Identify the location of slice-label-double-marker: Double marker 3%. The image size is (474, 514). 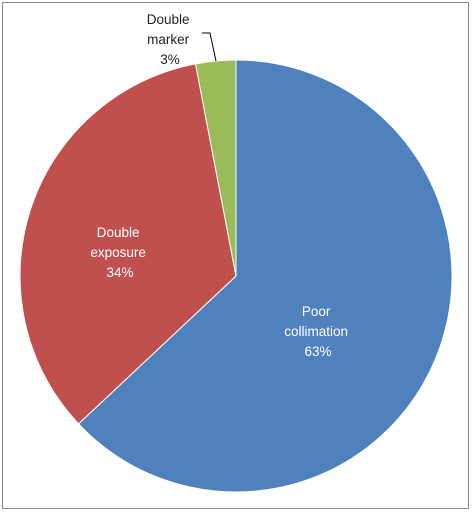
(170, 39).